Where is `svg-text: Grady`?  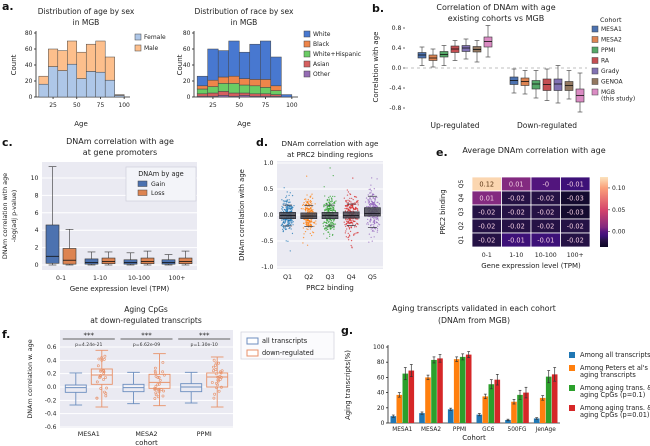
svg-text: Grady is located at coordinates (610, 71).